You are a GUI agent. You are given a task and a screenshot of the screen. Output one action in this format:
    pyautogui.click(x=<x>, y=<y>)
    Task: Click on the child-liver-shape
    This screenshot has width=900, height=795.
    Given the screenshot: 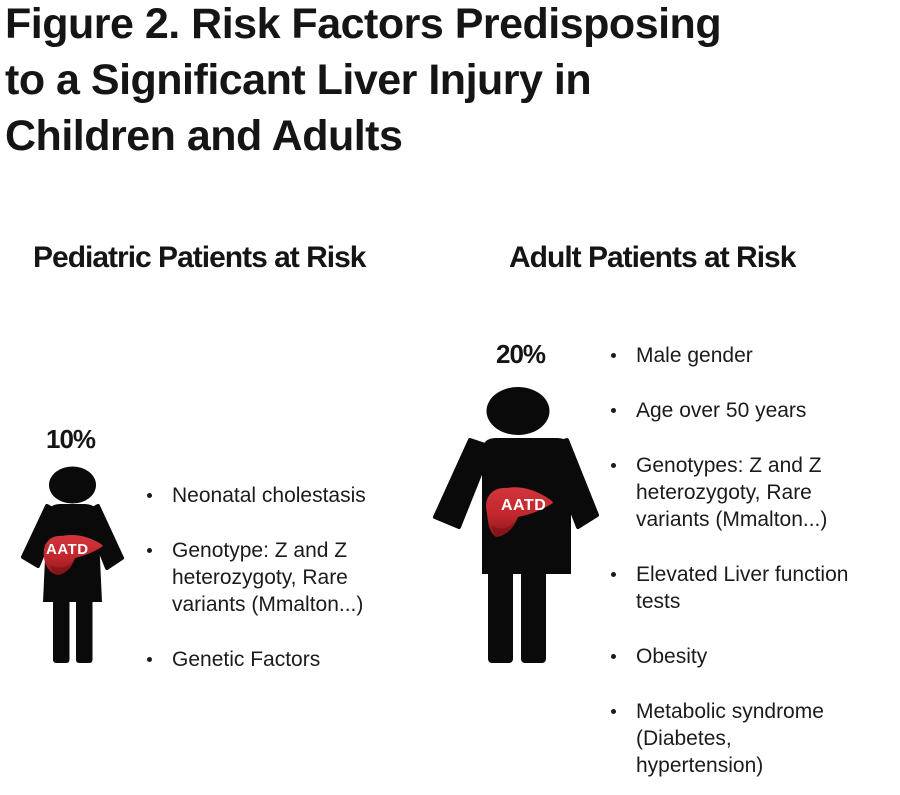 What is the action you would take?
    pyautogui.click(x=73, y=554)
    